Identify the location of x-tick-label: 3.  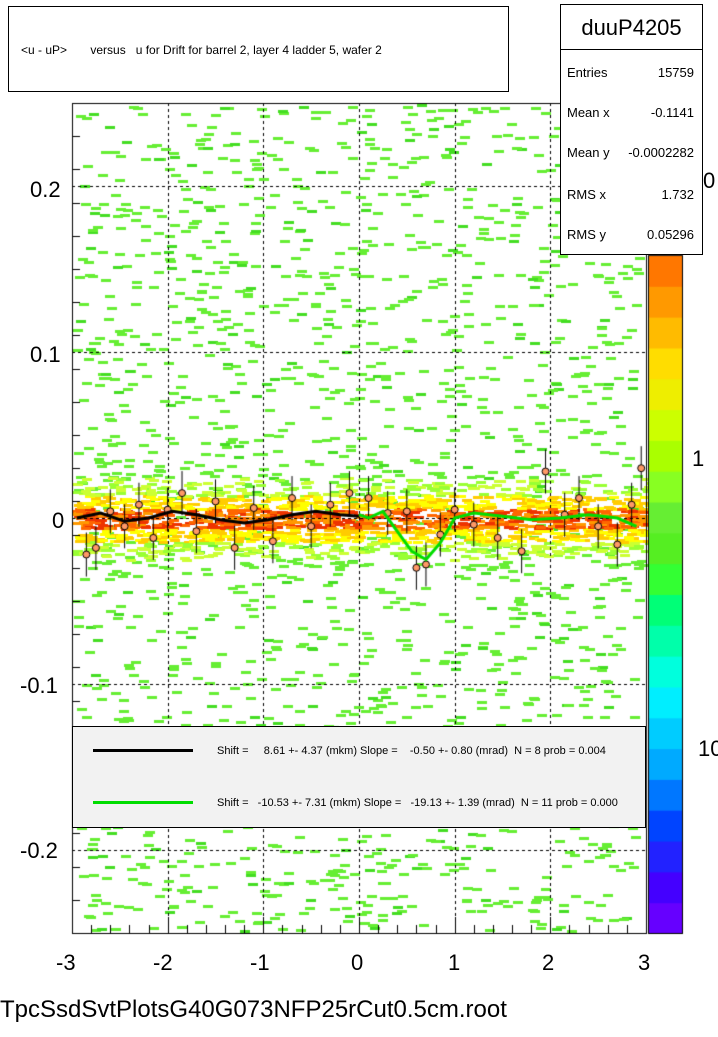
(644, 962).